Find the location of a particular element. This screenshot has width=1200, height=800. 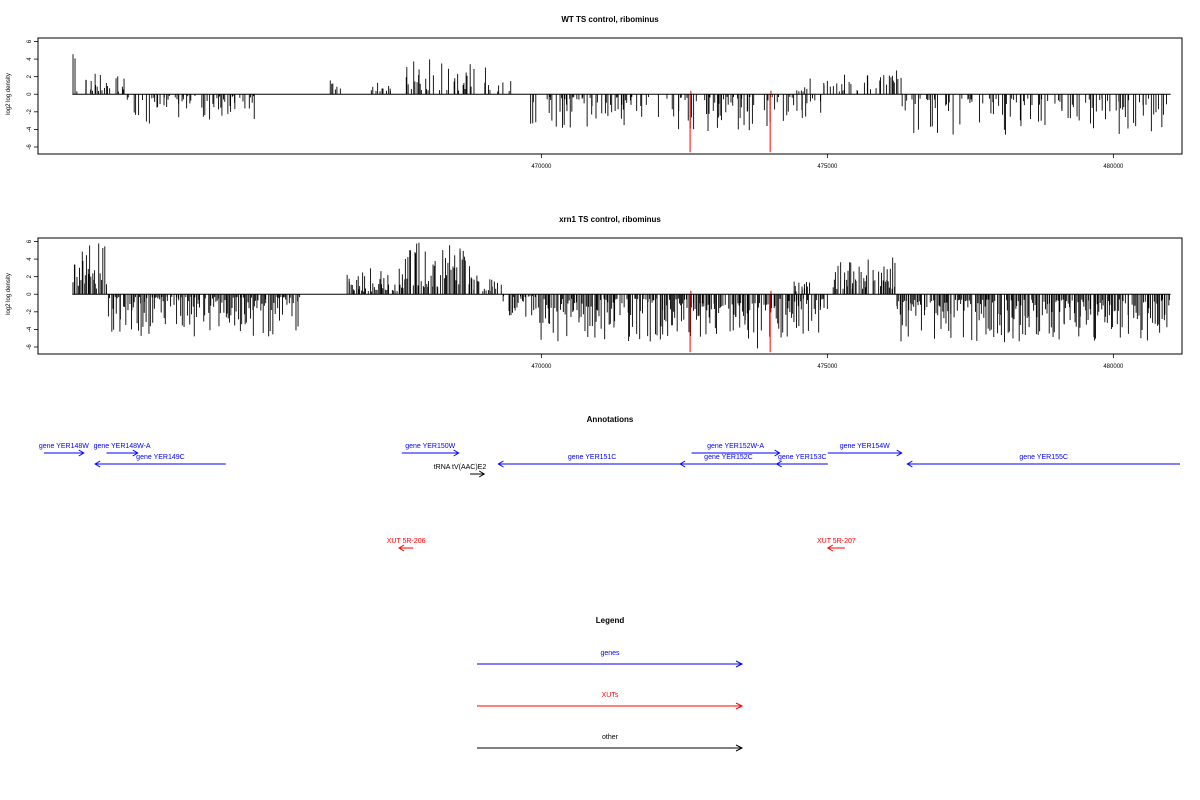

annotation-feature: gene YER152W-A is located at coordinates (736, 450).